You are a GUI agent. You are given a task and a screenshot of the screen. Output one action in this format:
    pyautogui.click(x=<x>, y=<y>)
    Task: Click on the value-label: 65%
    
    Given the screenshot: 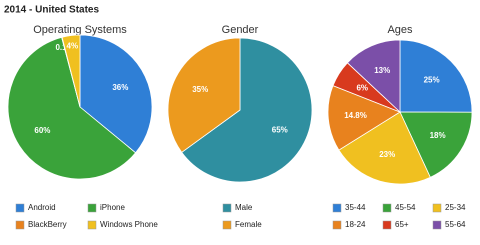 What is the action you would take?
    pyautogui.click(x=280, y=129)
    